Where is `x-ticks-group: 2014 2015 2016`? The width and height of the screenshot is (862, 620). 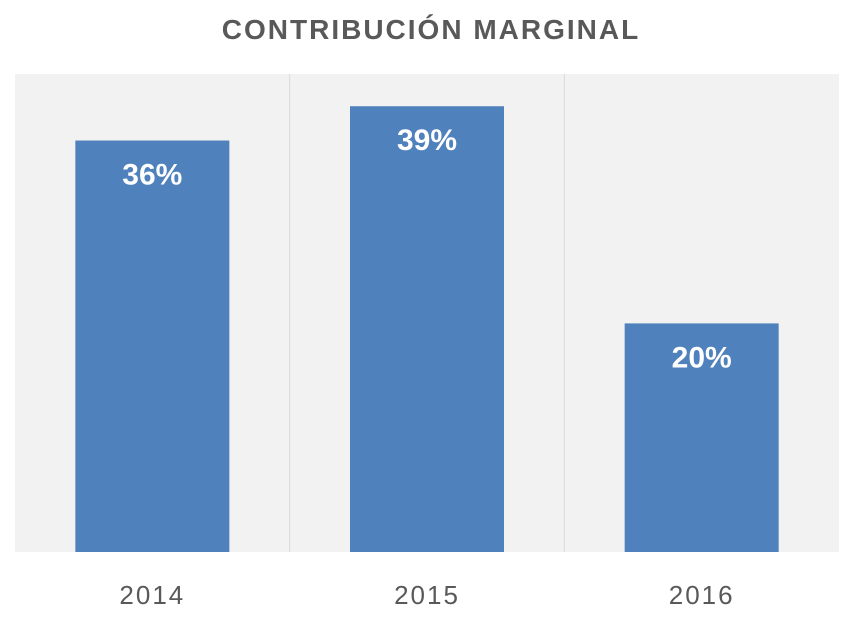 x-ticks-group: 2014 2015 2016 is located at coordinates (427, 595).